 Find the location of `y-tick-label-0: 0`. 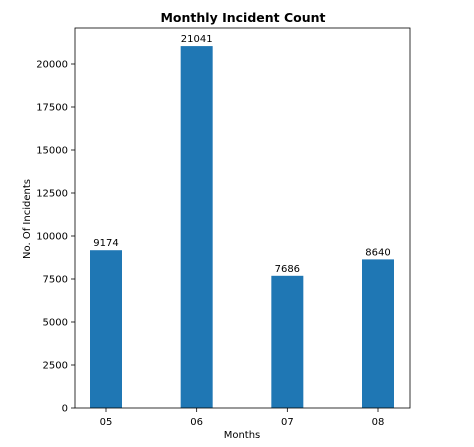

y-tick-label-0: 0 is located at coordinates (65, 409).